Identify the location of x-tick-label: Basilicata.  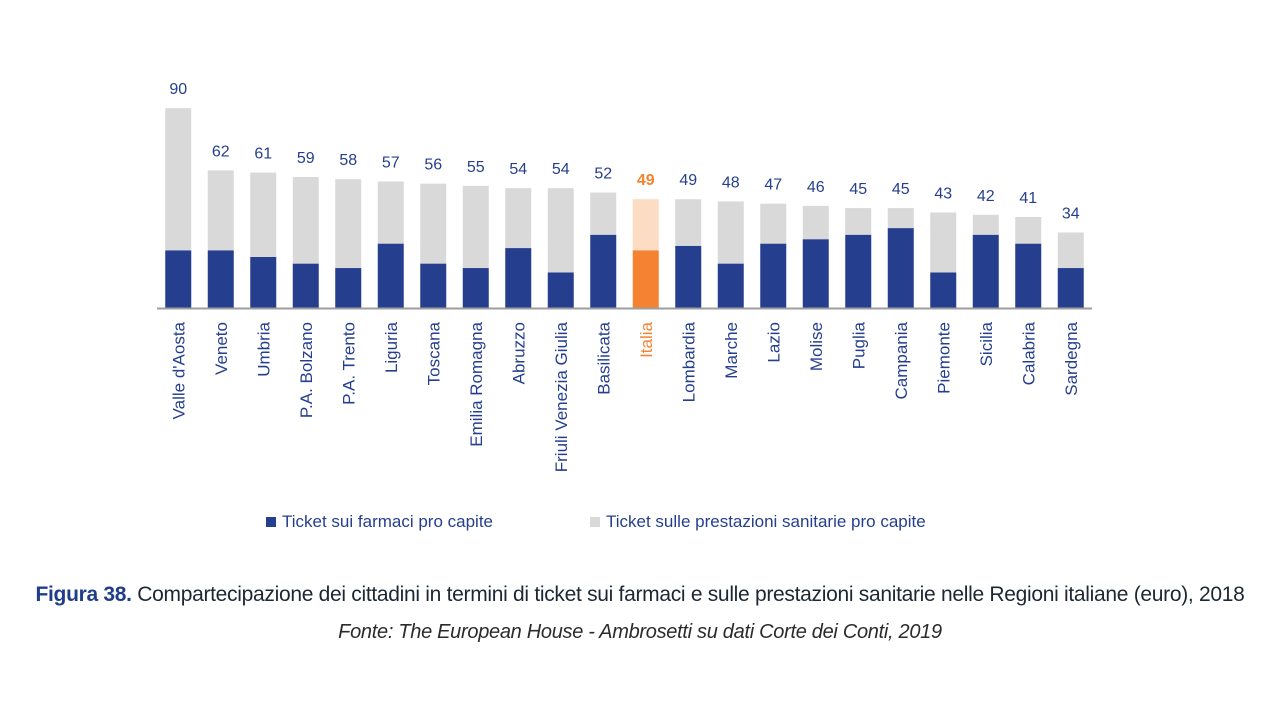
(603, 357).